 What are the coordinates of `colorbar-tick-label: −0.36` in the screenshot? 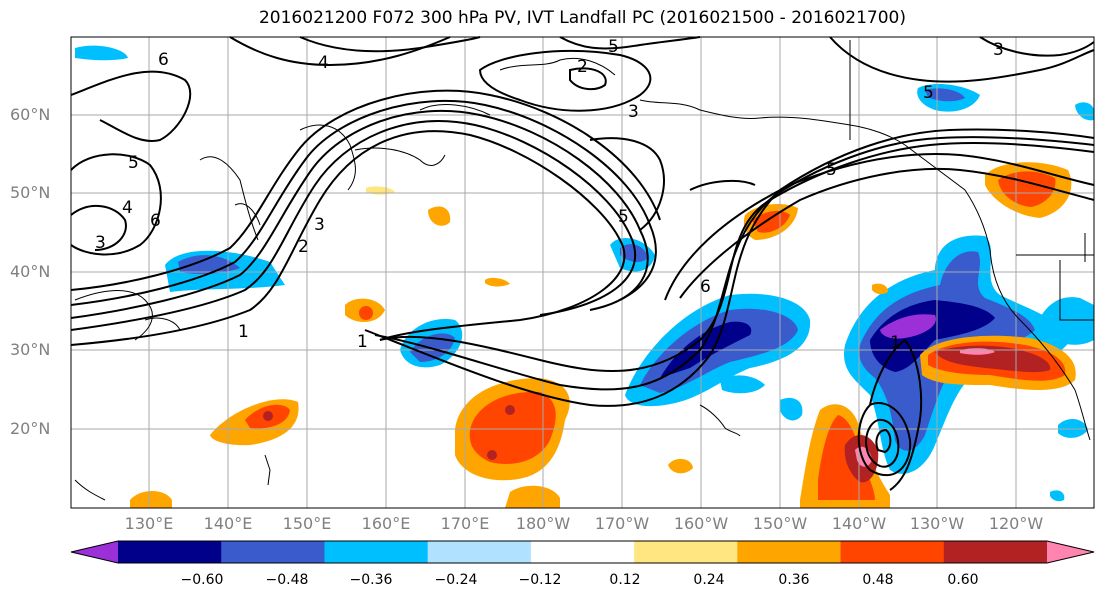 It's located at (371, 580).